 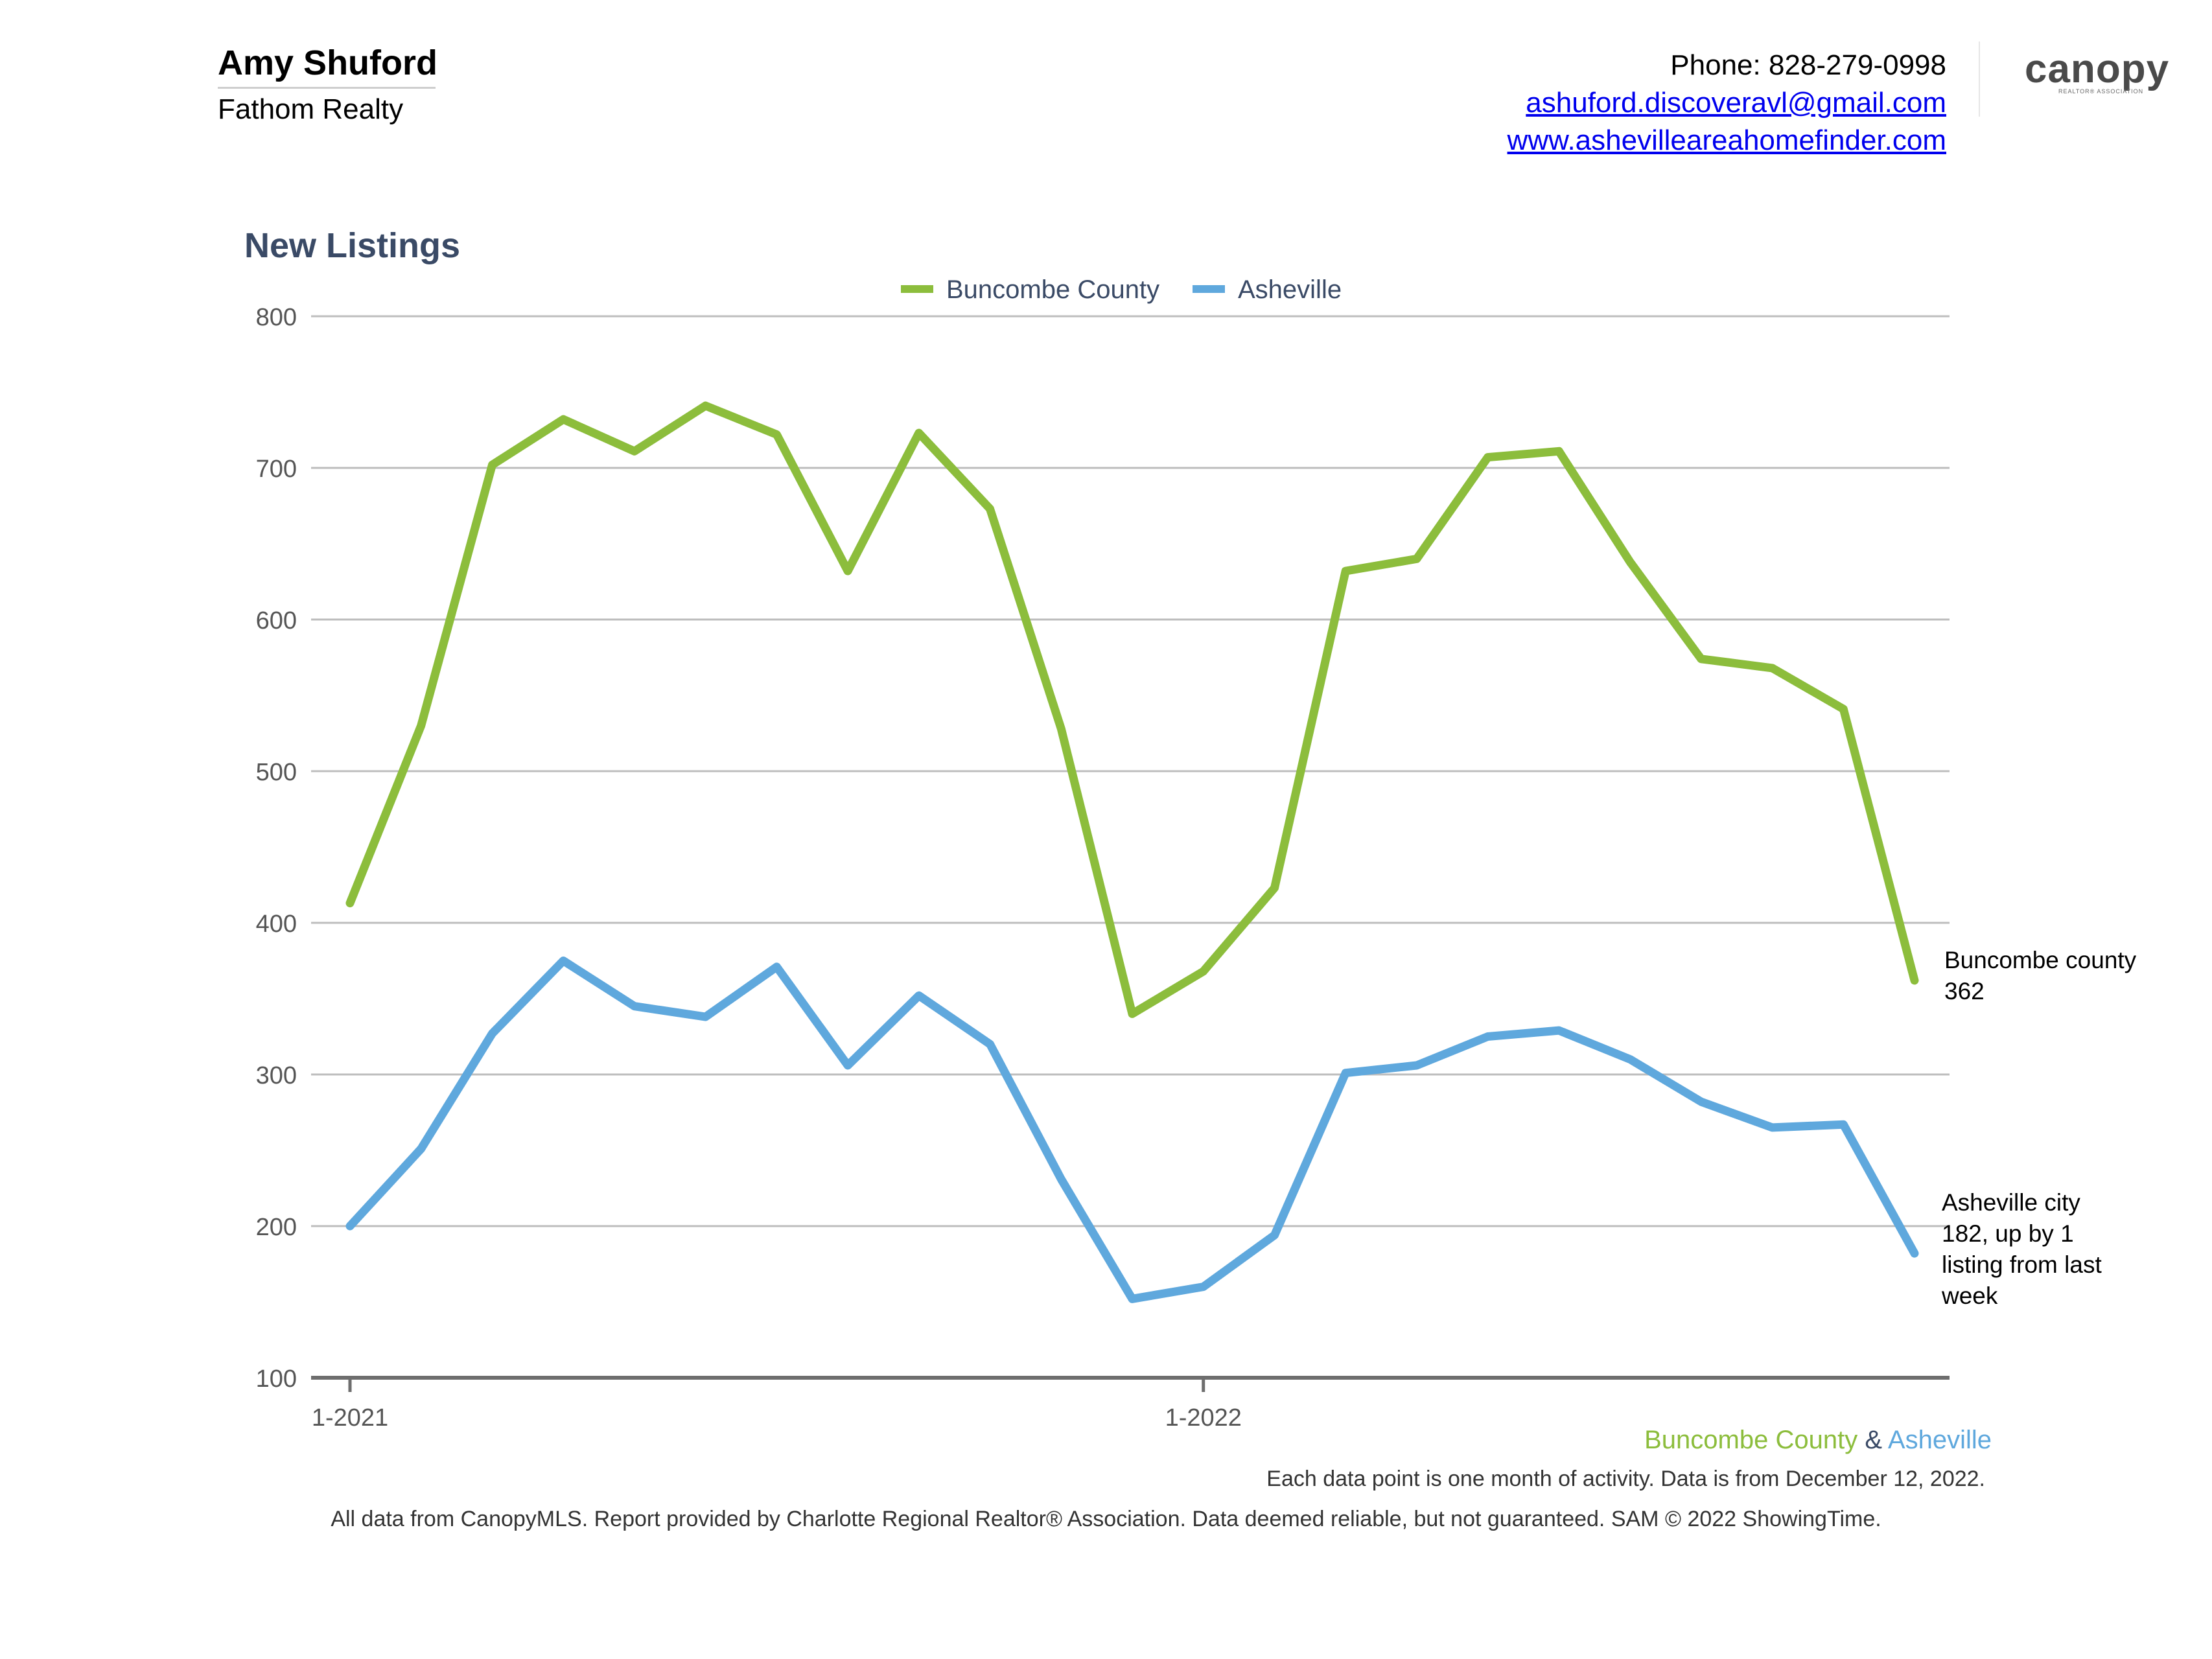 What do you see at coordinates (1872, 1440) in the screenshot?
I see `footer-amp: &` at bounding box center [1872, 1440].